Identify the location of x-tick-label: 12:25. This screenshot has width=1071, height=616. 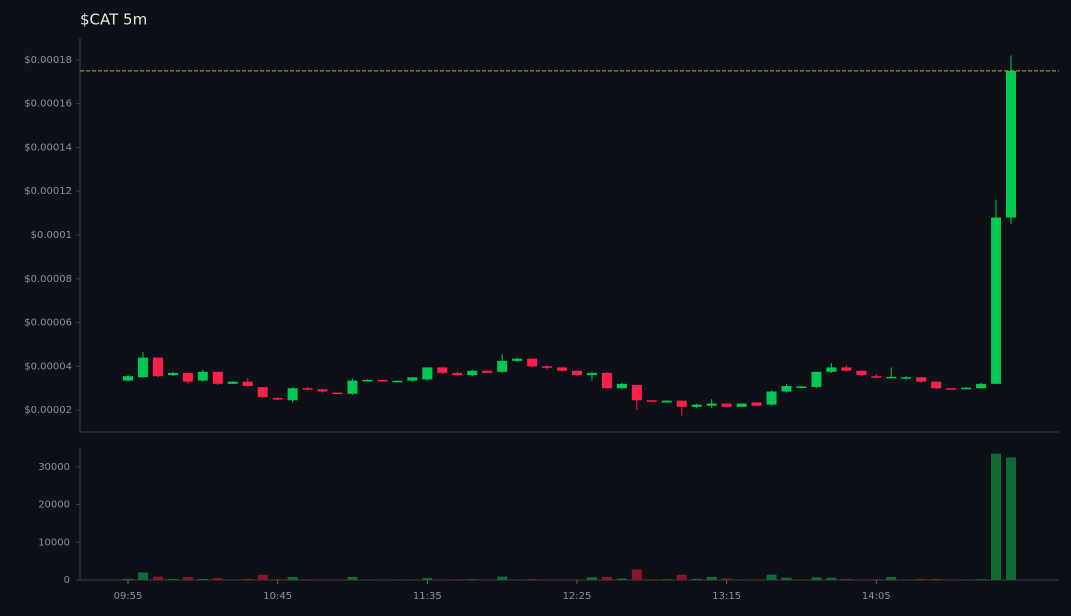
(577, 596).